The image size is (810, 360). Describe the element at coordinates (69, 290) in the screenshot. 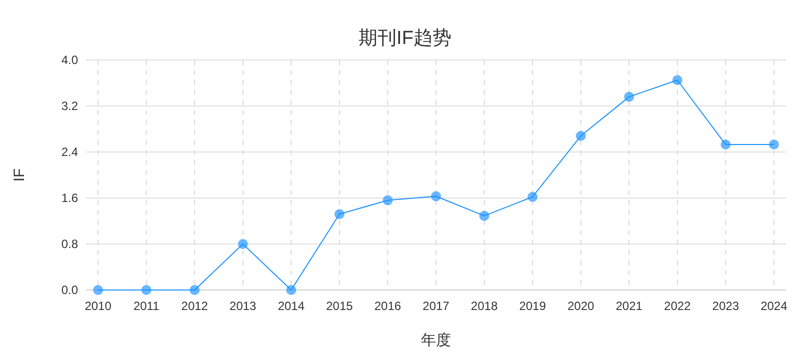

I see `y-tick-label: 0.0` at that location.